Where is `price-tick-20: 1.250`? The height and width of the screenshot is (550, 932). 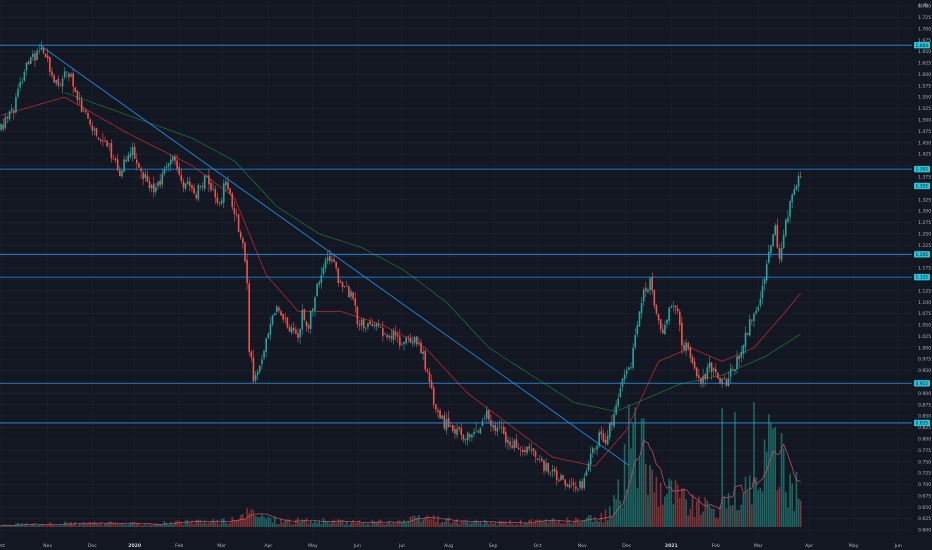 price-tick-20: 1.250 is located at coordinates (924, 234).